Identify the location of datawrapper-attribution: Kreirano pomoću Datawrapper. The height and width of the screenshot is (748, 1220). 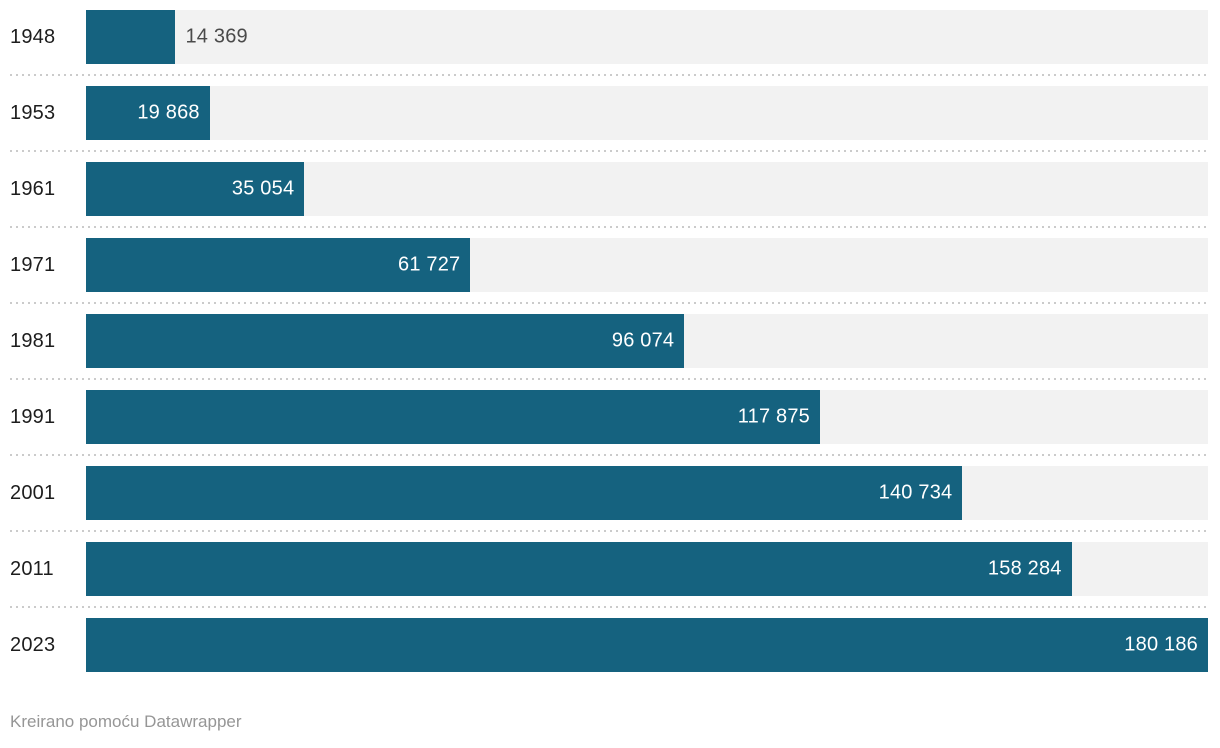
(126, 721).